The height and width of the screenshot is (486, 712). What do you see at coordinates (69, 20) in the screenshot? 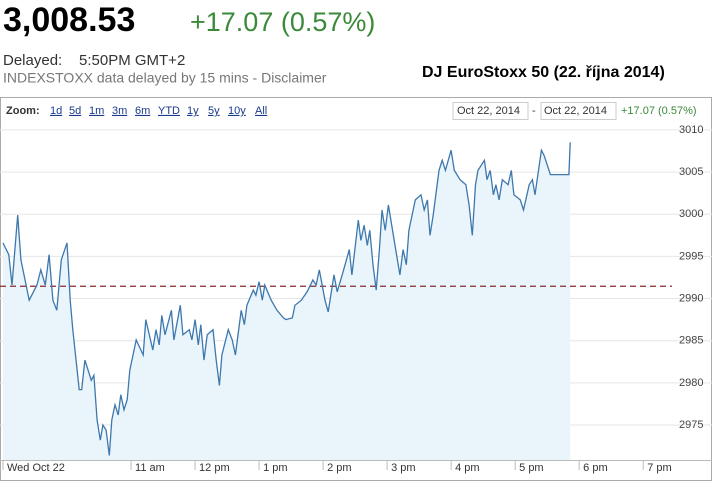
I see `price: 3,008.53` at bounding box center [69, 20].